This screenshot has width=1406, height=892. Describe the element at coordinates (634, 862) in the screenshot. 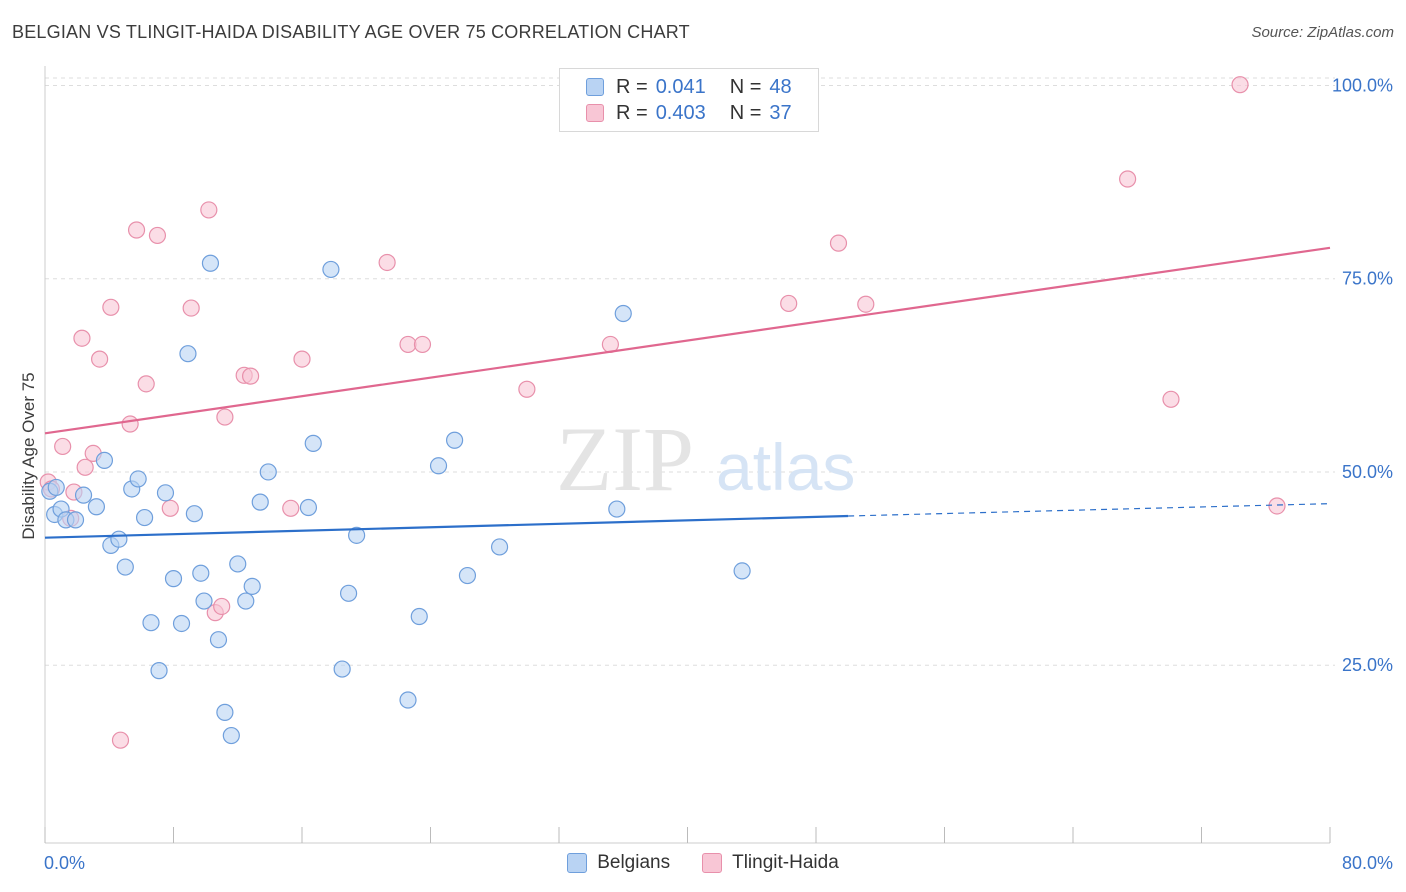

I see `legend-label-belgians: Belgians` at that location.